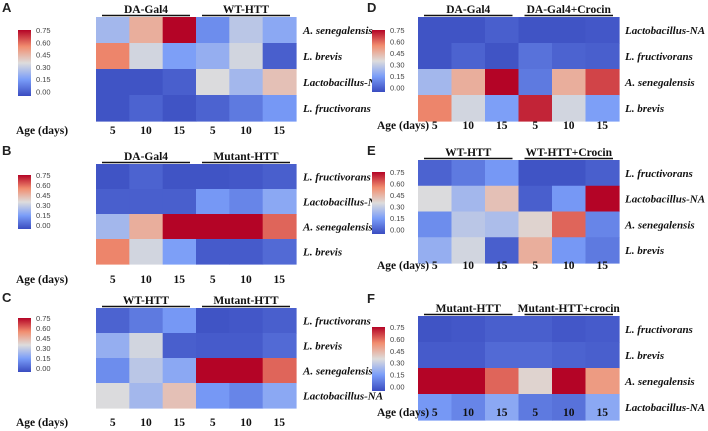  Describe the element at coordinates (371, 298) in the screenshot. I see `panel-letter: F` at that location.